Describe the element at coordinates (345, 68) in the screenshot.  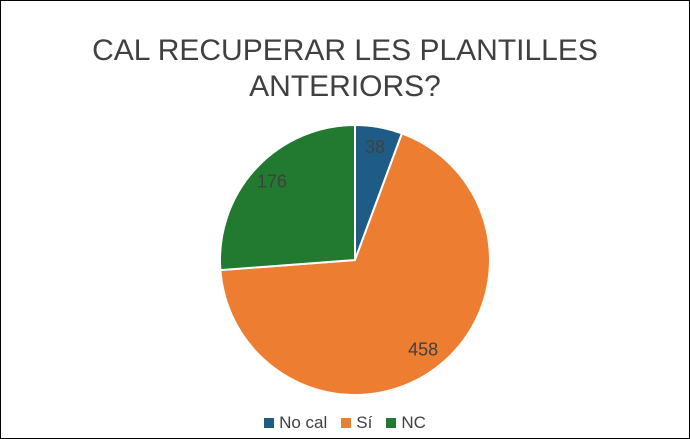
I see `chart-title: CAL RECUPERAR LES PLANTILLES ANTERIORS?` at that location.